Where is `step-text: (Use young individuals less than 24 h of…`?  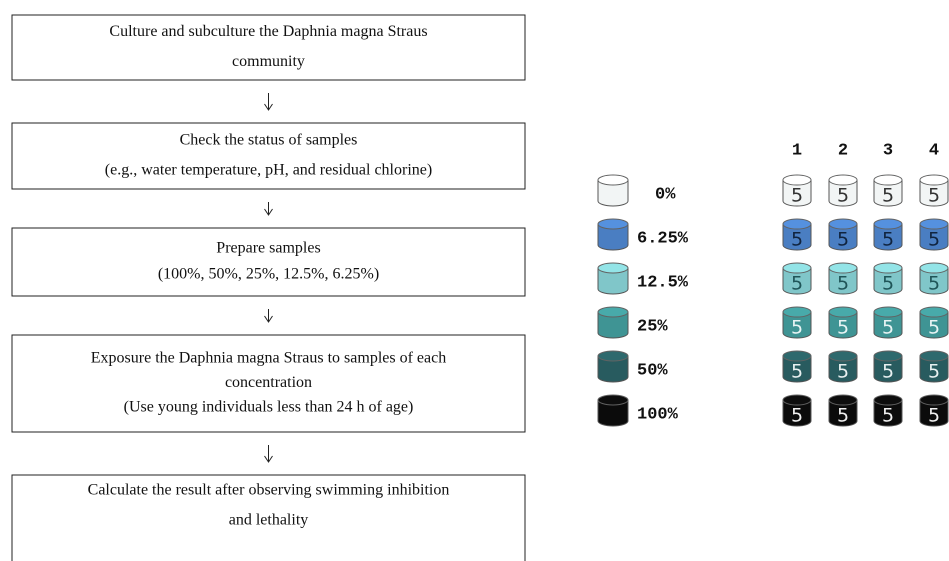
step-text: (Use young individuals less than 24 h of… is located at coordinates (269, 407).